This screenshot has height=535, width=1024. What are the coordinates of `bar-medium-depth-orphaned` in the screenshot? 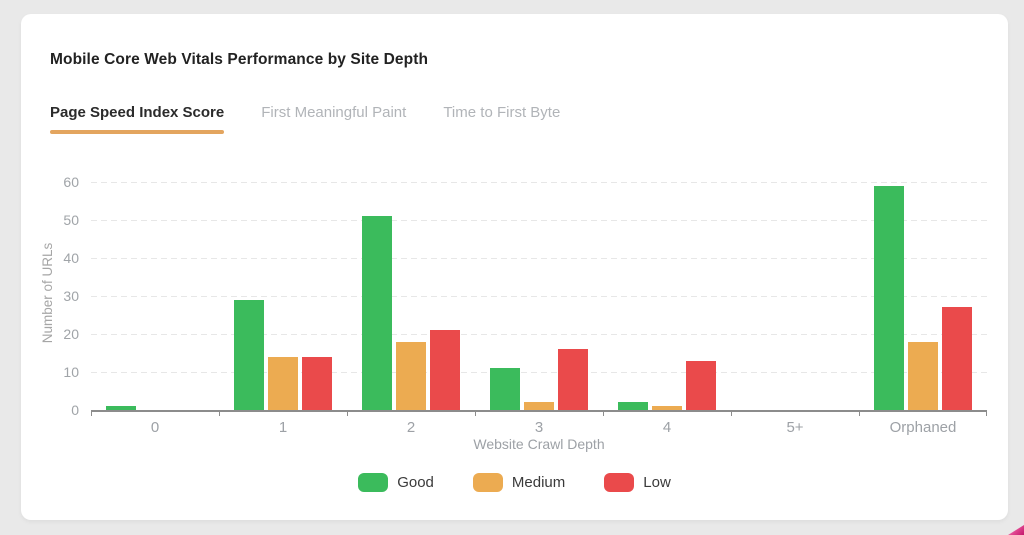 It's located at (923, 375).